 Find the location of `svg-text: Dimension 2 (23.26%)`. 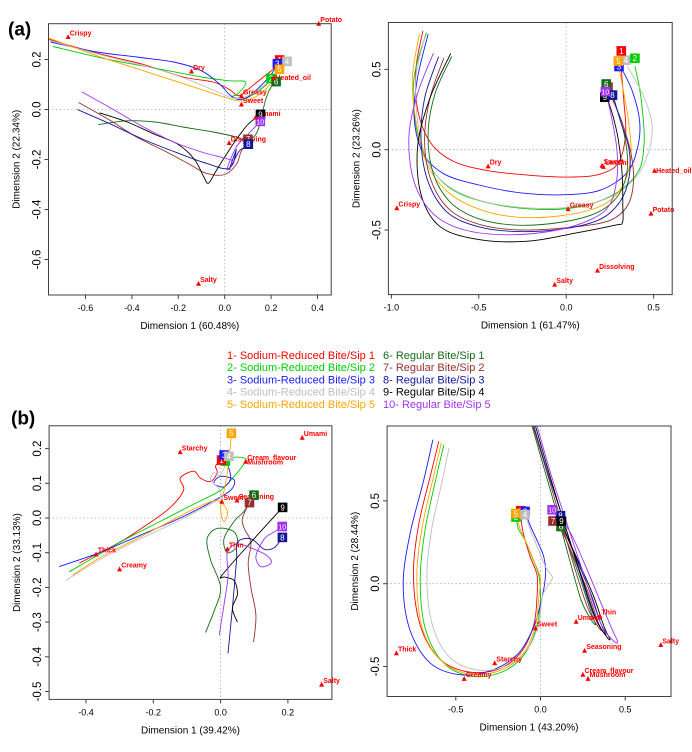

svg-text: Dimension 2 (23.26%) is located at coordinates (356, 158).